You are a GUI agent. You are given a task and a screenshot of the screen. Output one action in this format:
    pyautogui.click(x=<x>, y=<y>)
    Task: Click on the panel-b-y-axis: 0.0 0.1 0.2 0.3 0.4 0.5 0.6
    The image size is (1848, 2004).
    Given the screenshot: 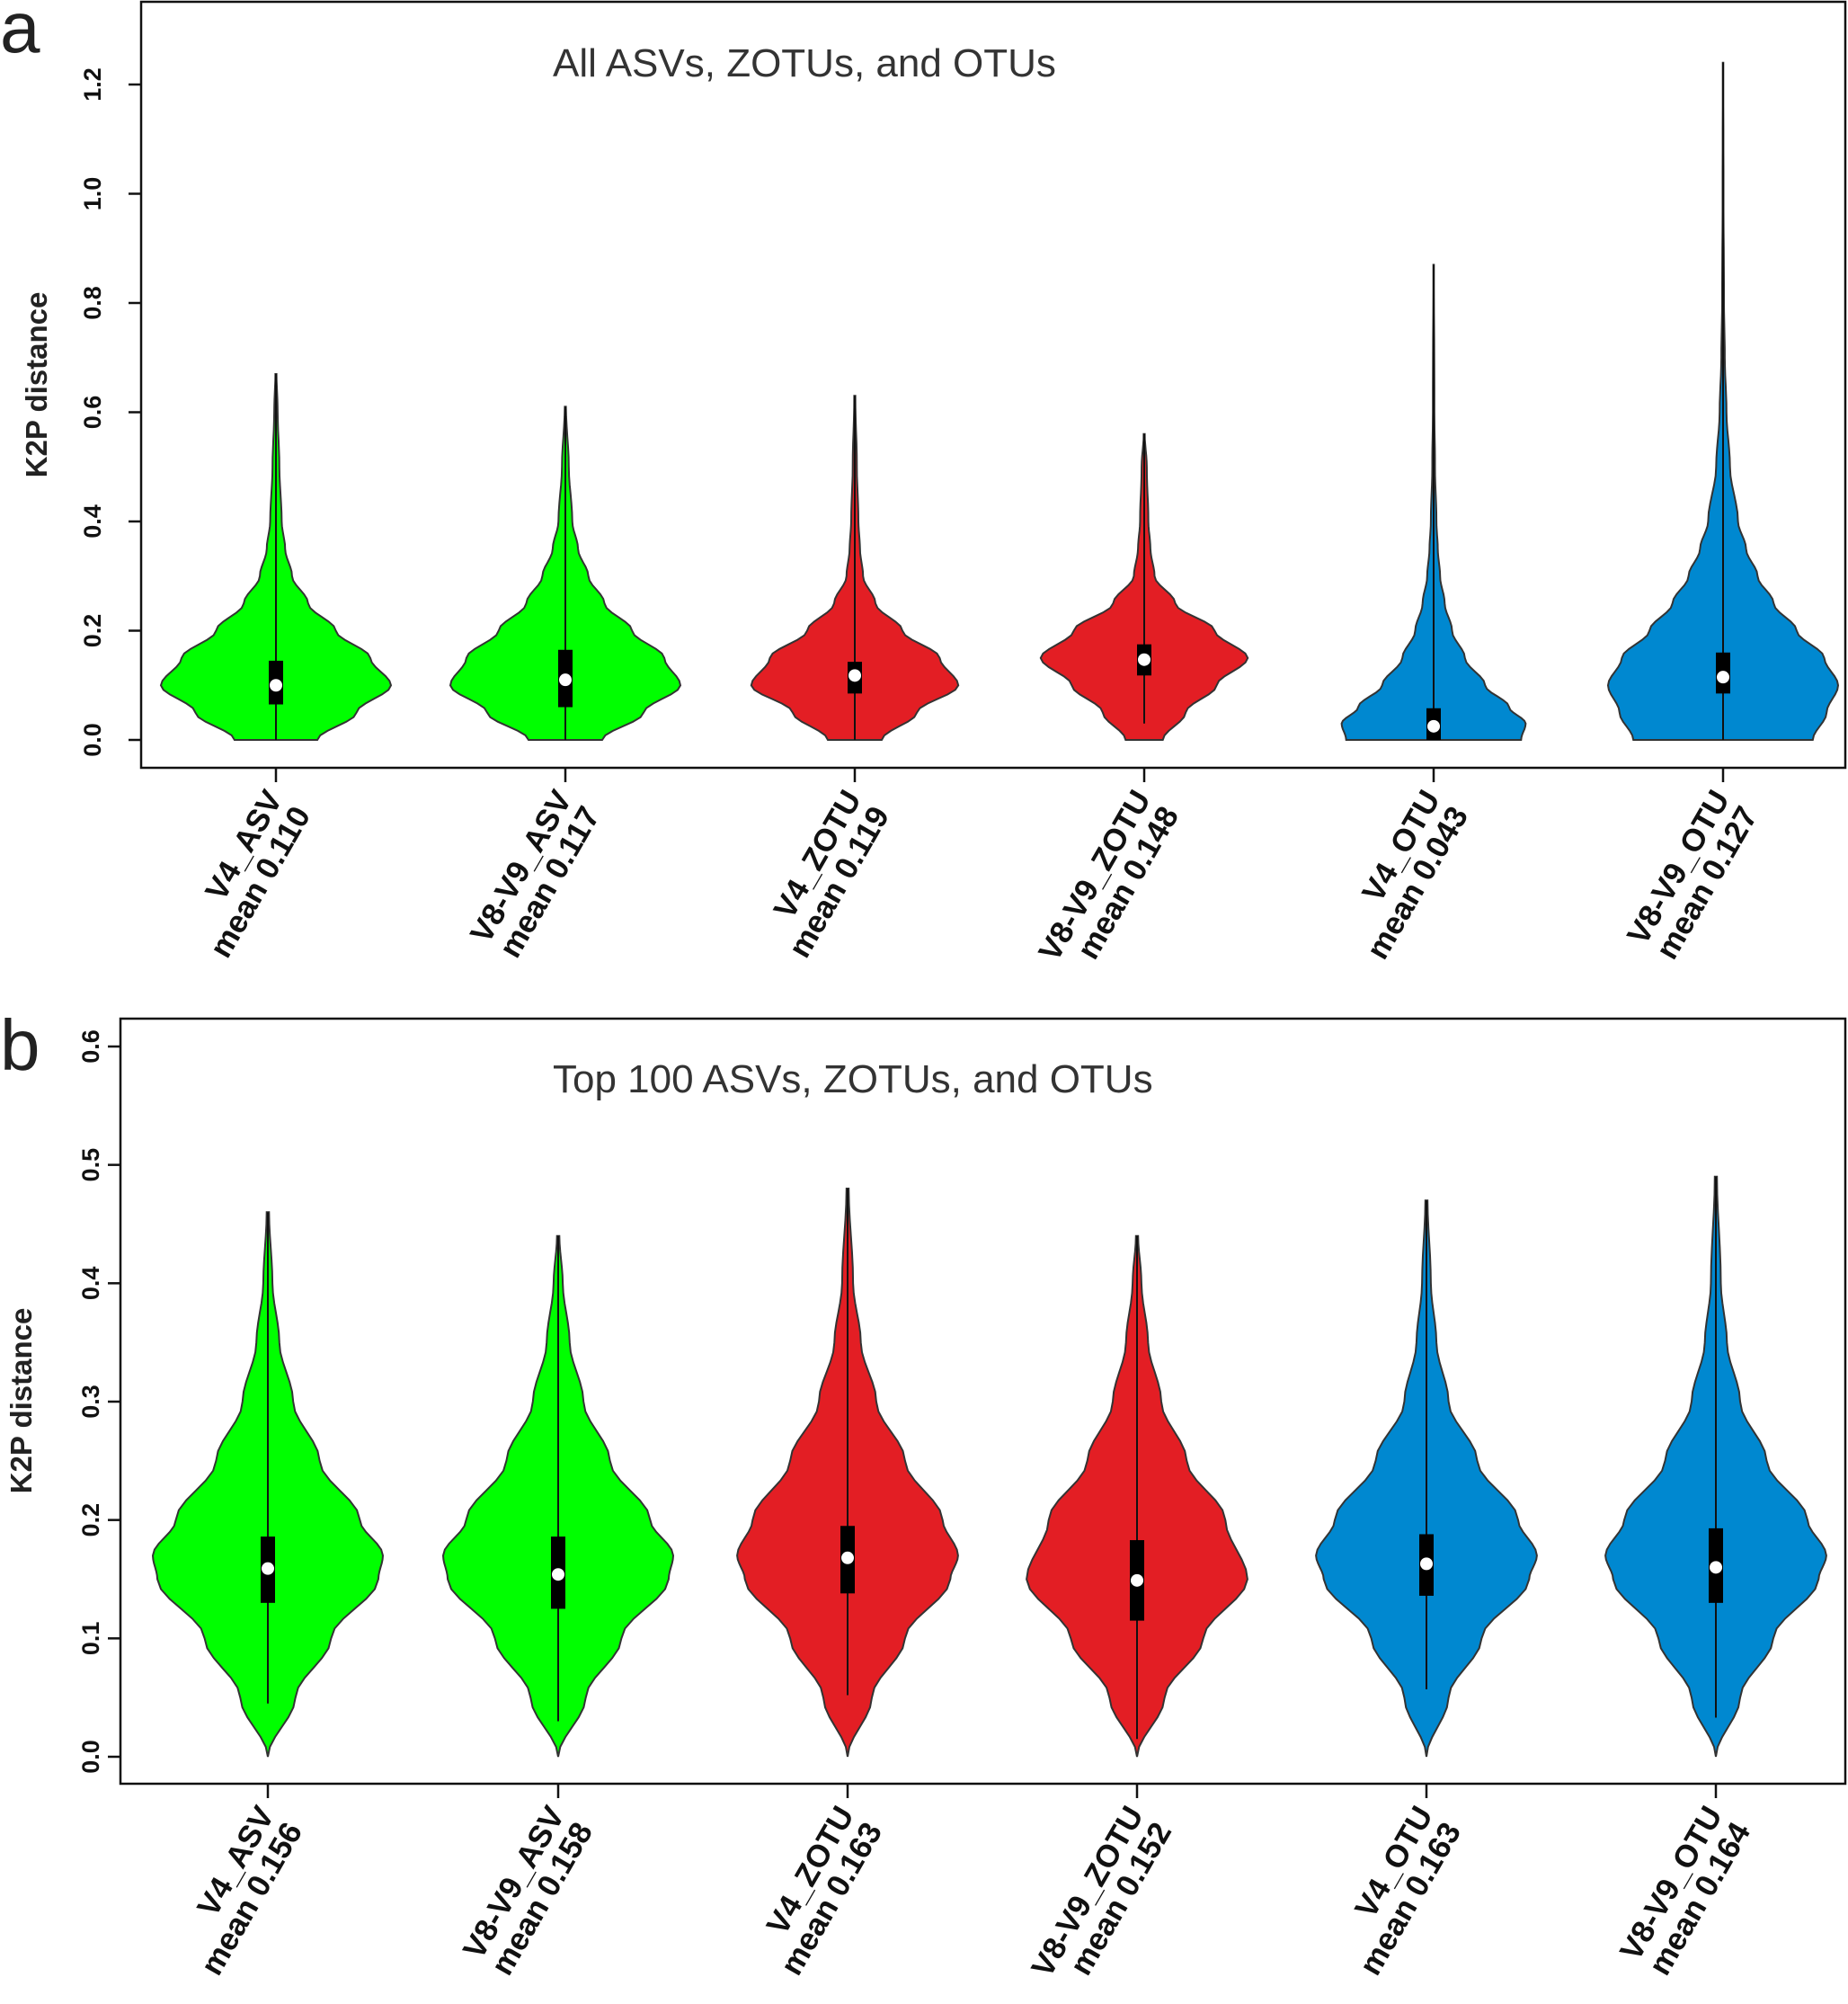 What is the action you would take?
    pyautogui.click(x=98, y=1401)
    